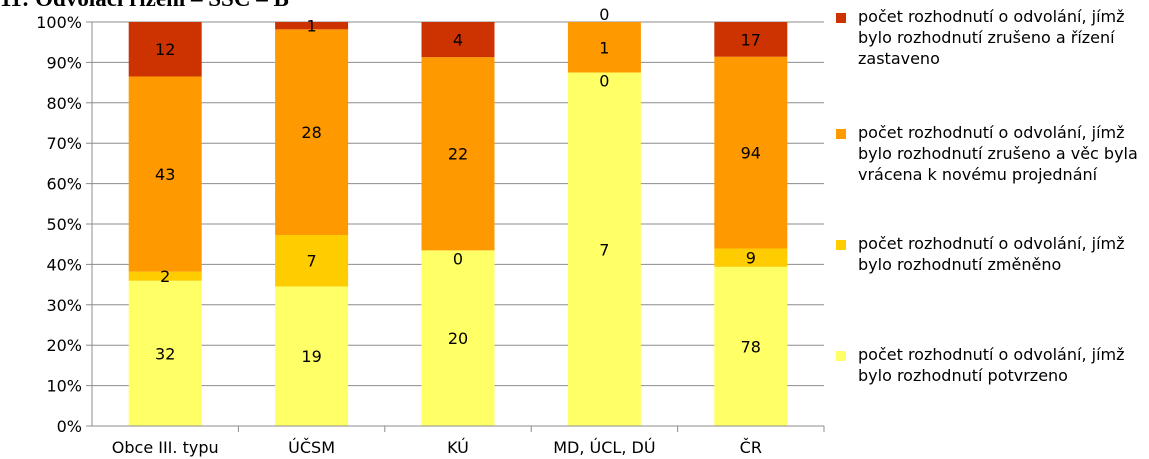 The width and height of the screenshot is (1149, 459). I want to click on x-axis: Obce III. typu ÚČSM KÚ MD, ÚCL, DÚ ČR, so click(458, 441).